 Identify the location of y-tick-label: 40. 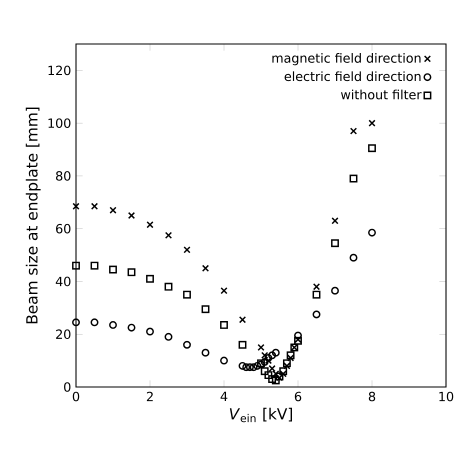
(63, 281).